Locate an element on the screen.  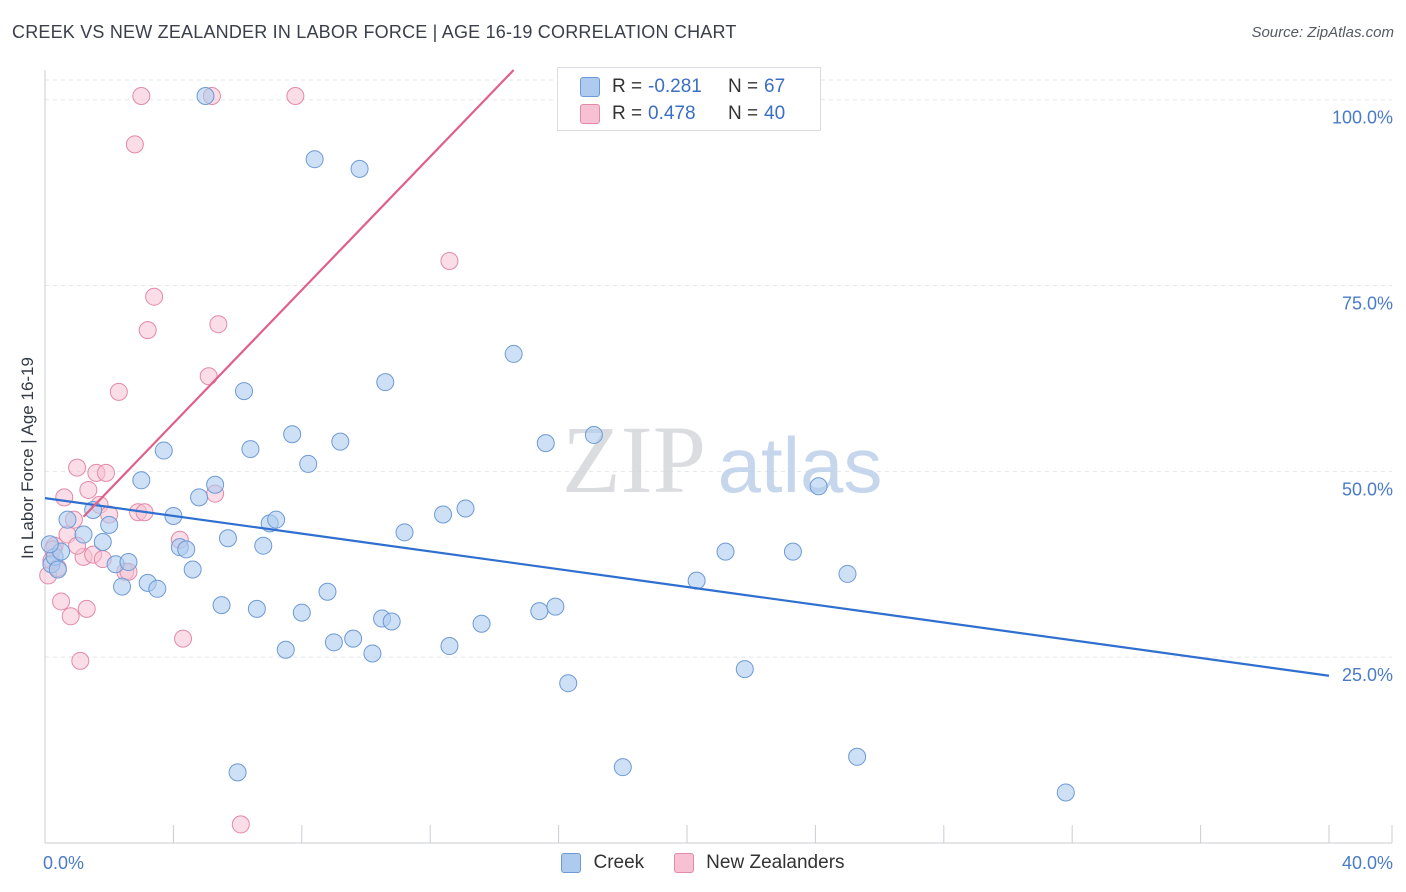
legend-item-nz: New Zealanders is located at coordinates (759, 863).